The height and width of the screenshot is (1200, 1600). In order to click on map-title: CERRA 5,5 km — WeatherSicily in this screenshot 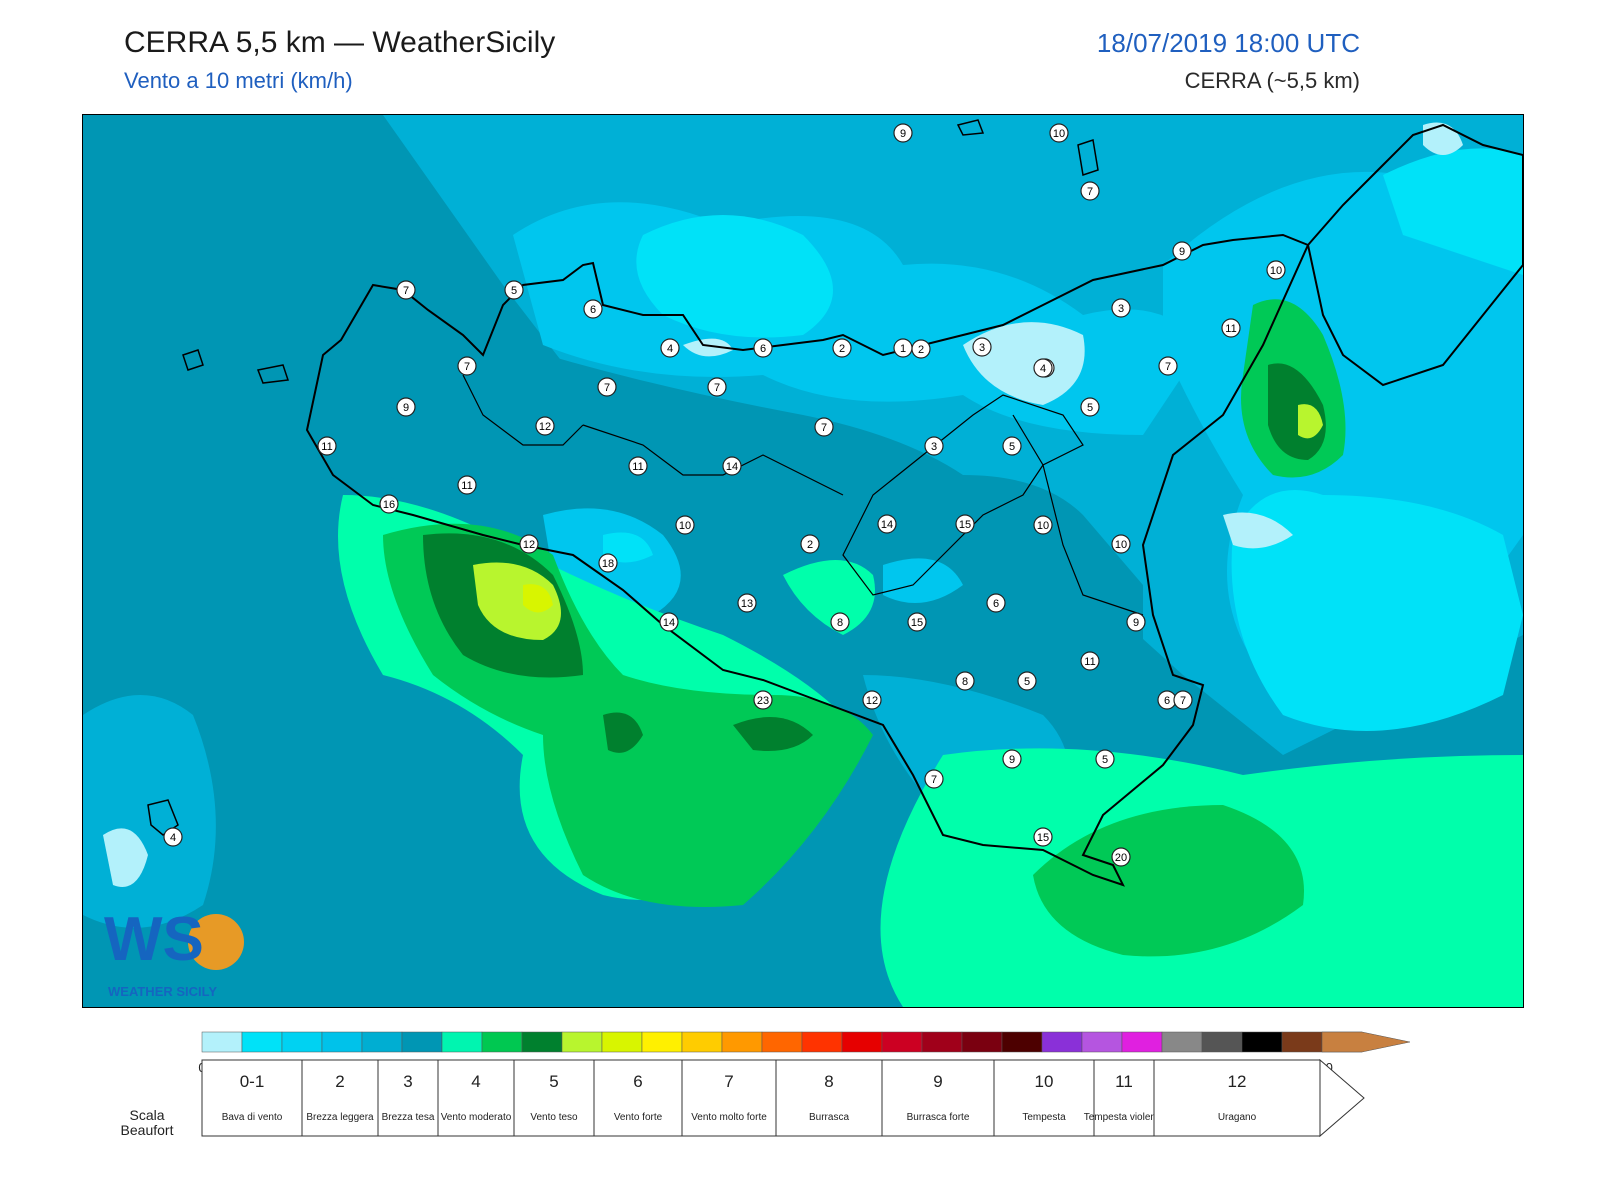, I will do `click(340, 42)`.